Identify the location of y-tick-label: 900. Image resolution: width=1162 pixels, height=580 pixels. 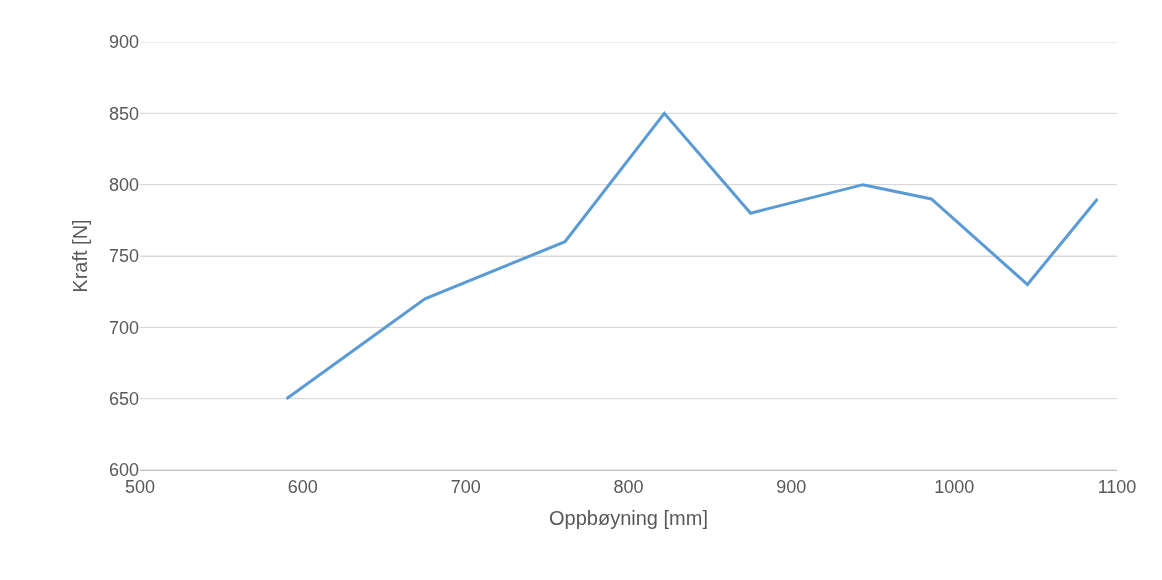
(123, 42).